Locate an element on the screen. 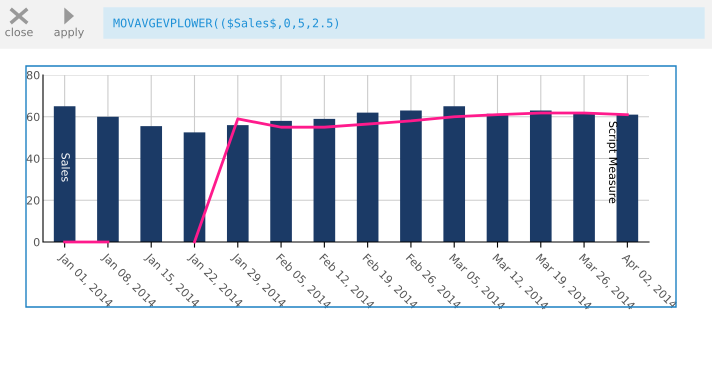  y-tick-label: 20 is located at coordinates (33, 200).